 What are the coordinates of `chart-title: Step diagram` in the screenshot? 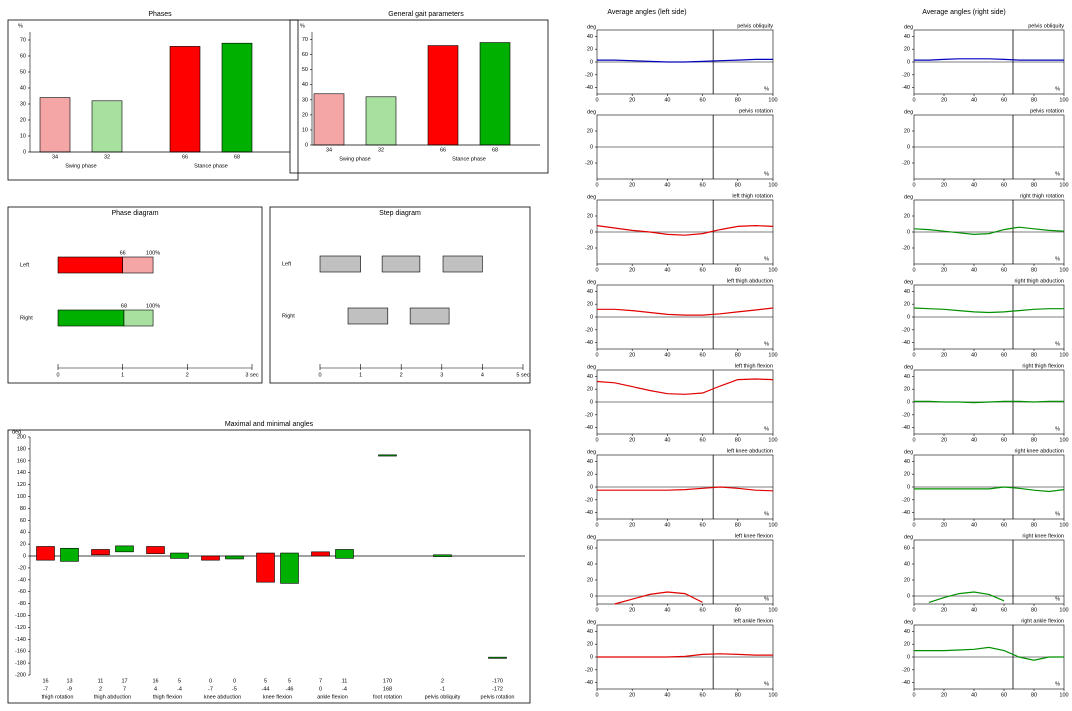 It's located at (400, 213).